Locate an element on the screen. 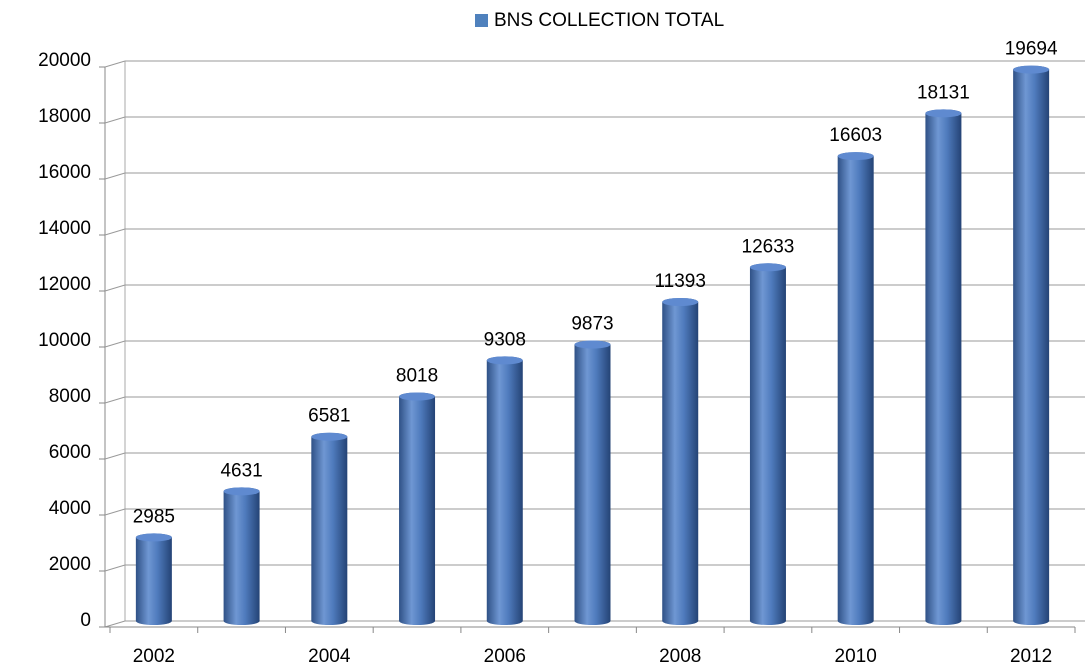 Image resolution: width=1087 pixels, height=666 pixels. data-label: 2985 is located at coordinates (154, 516).